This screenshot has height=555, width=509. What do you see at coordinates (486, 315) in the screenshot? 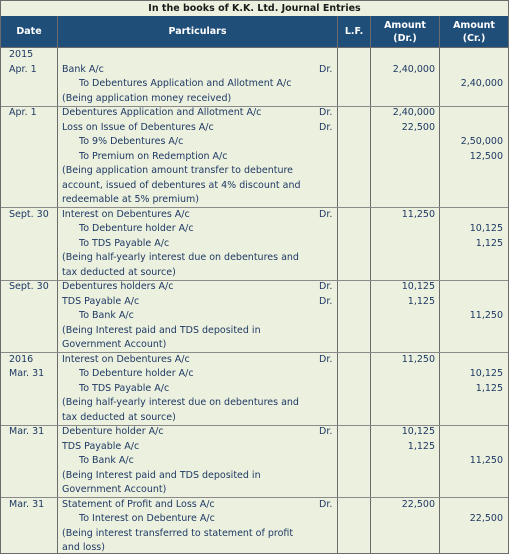
I see `row-amount-cr: 11,250` at bounding box center [486, 315].